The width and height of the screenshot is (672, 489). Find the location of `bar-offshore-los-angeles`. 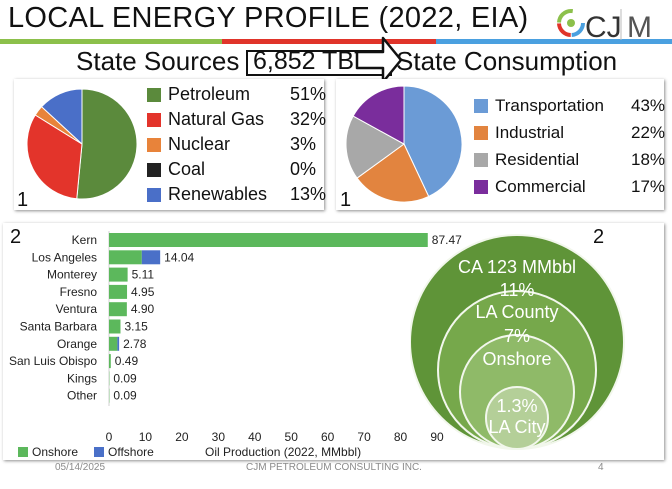

bar-offshore-los-angeles is located at coordinates (151, 257).